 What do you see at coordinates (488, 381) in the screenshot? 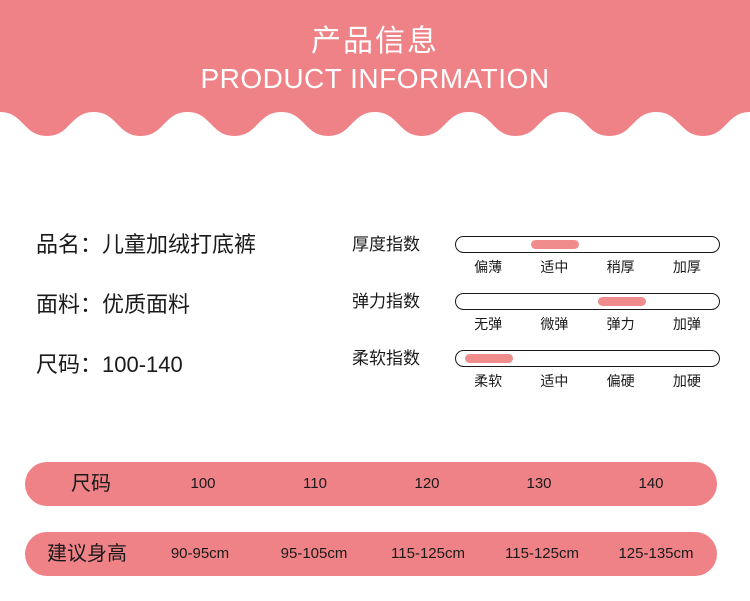
I see `index-tick-softness-0: 柔软` at bounding box center [488, 381].